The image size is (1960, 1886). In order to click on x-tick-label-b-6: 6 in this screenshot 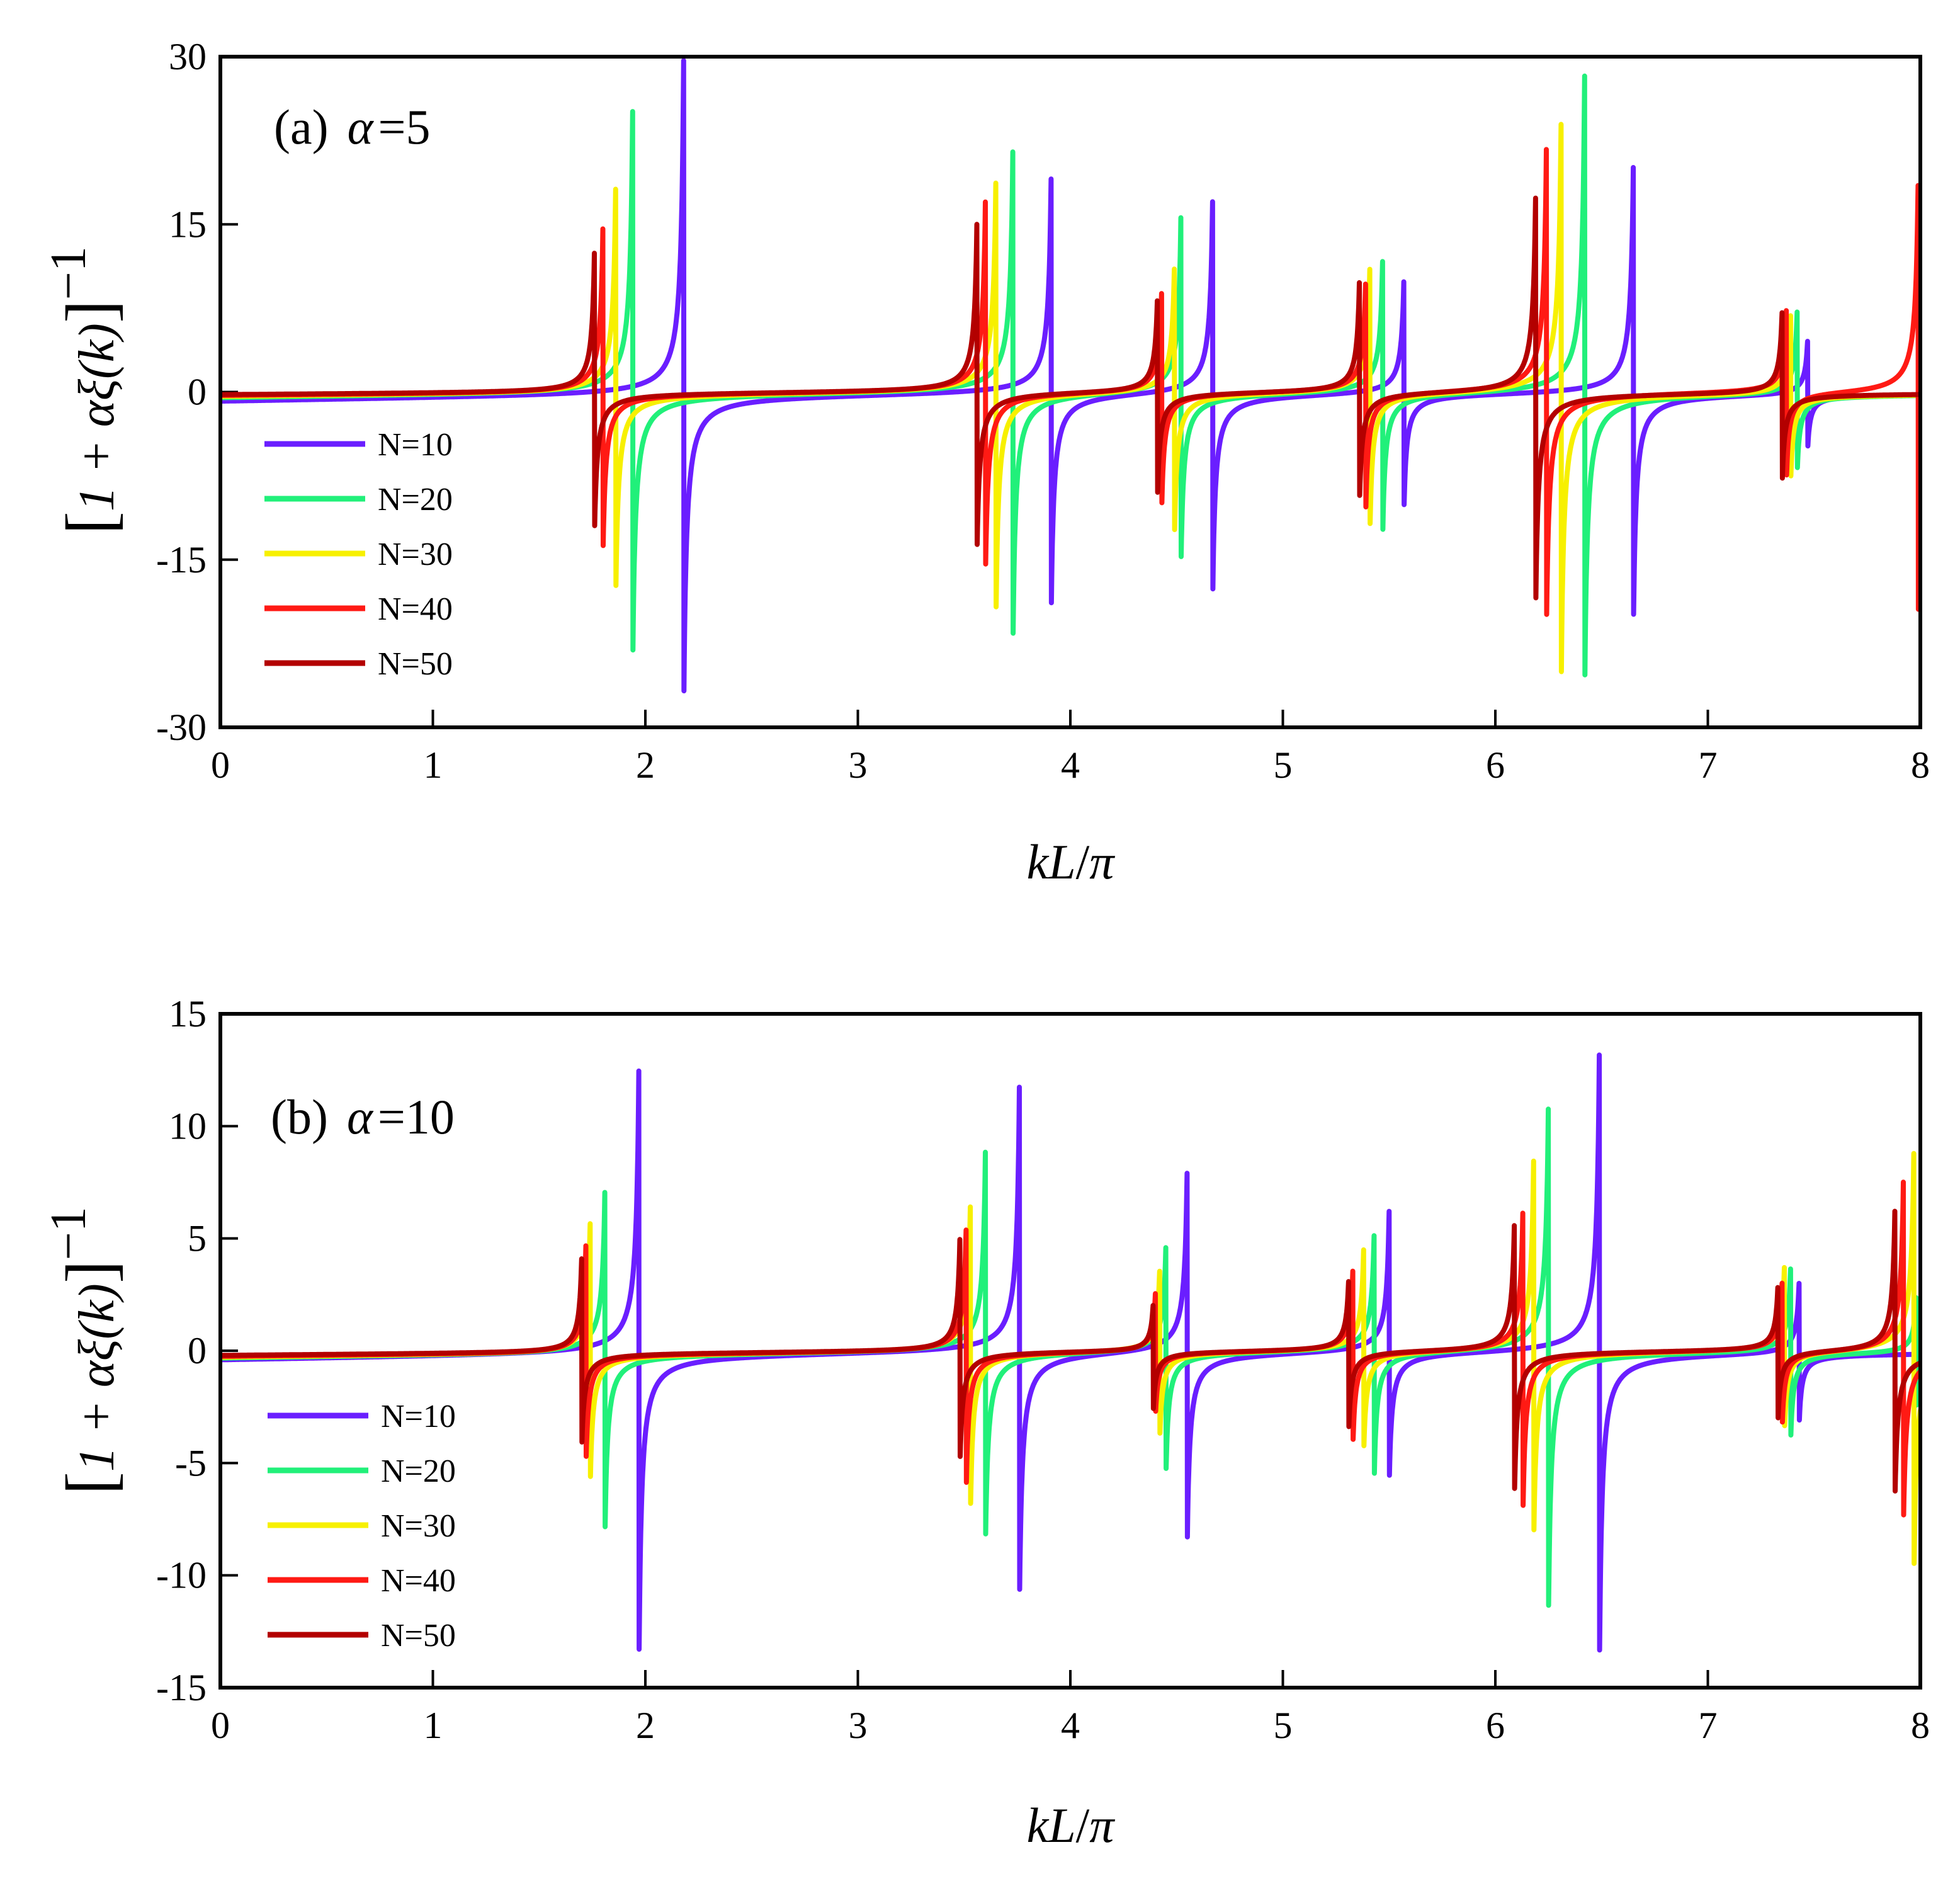, I will do `click(1495, 1725)`.